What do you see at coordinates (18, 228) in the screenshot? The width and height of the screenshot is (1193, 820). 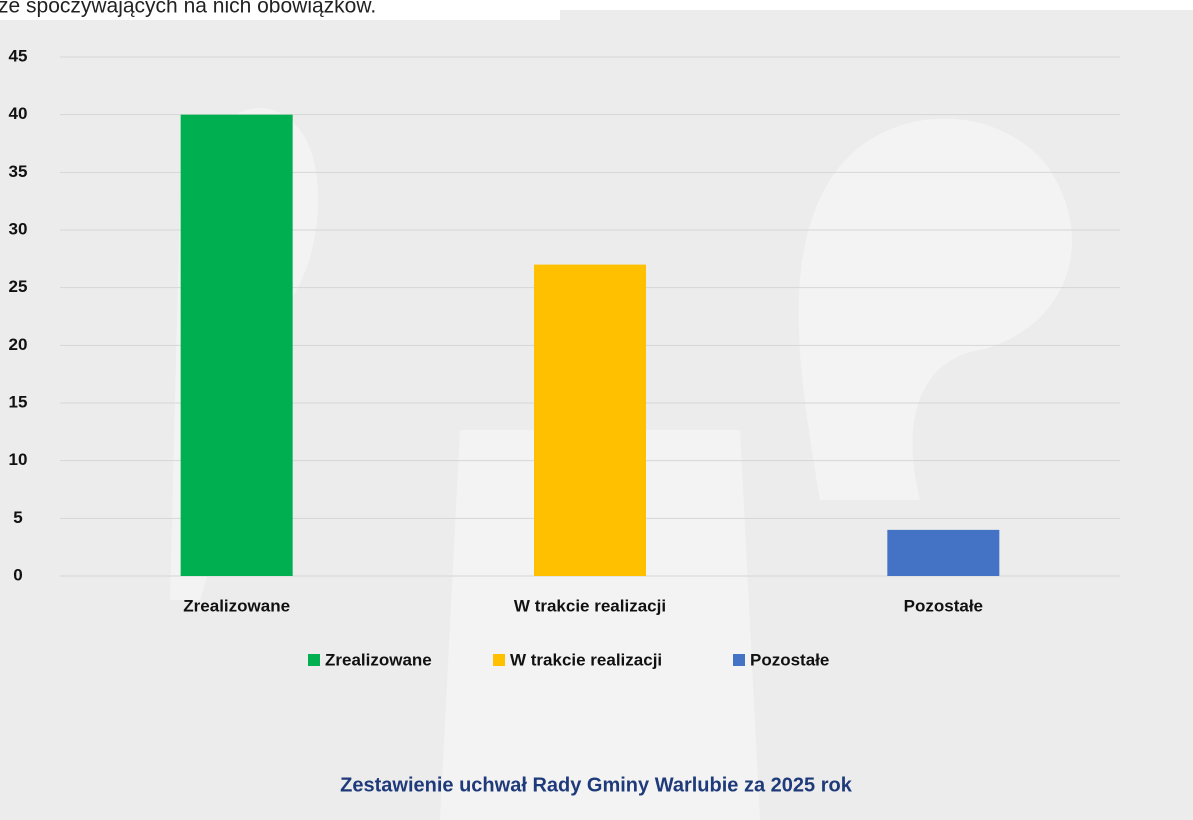 I see `y-tick-label: 30` at bounding box center [18, 228].